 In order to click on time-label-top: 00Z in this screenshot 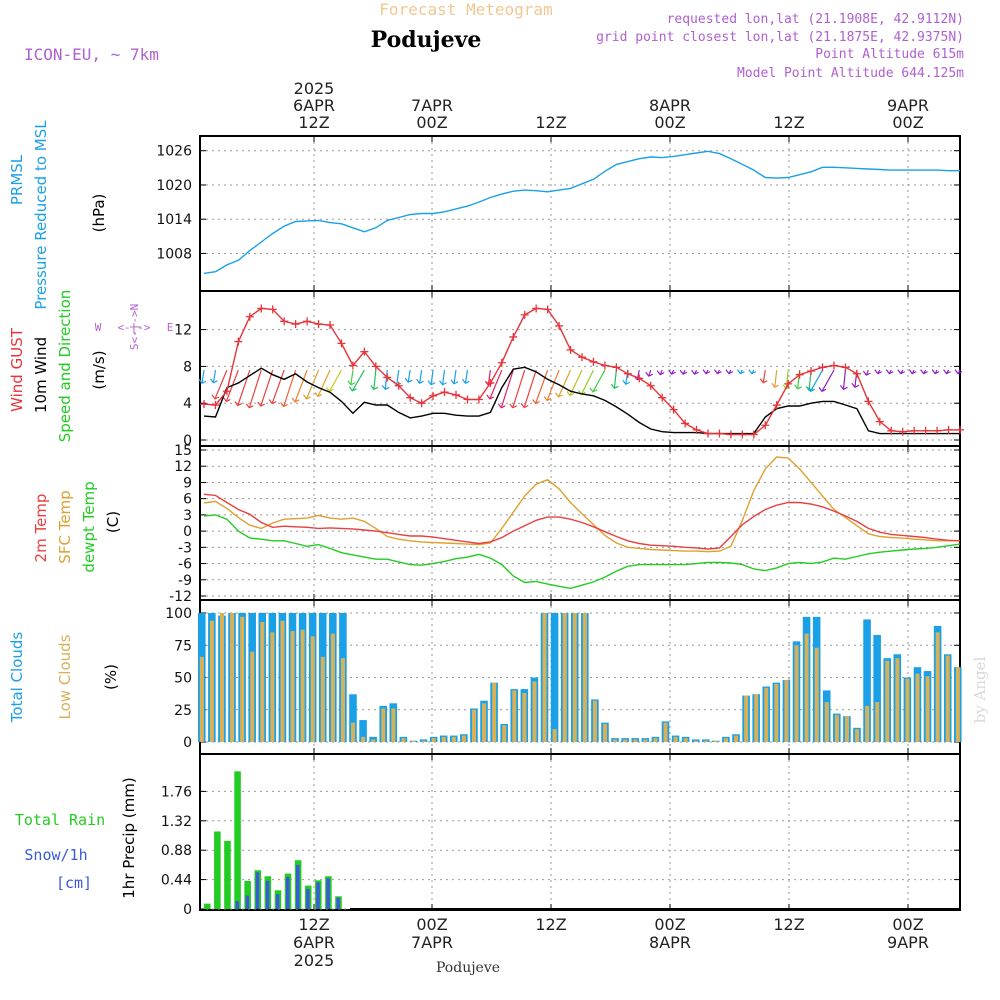, I will do `click(907, 122)`.